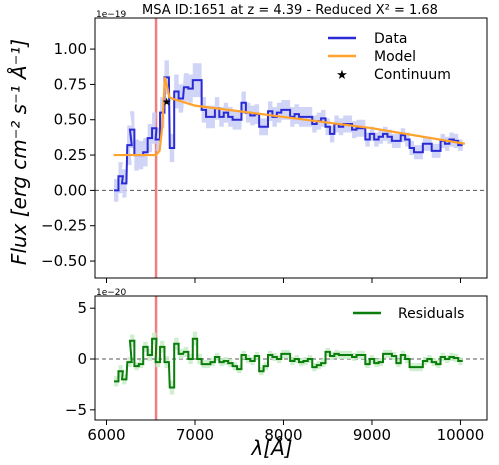 The image size is (499, 465). Describe the element at coordinates (283, 435) in the screenshot. I see `x-tick-label: 8000` at that location.